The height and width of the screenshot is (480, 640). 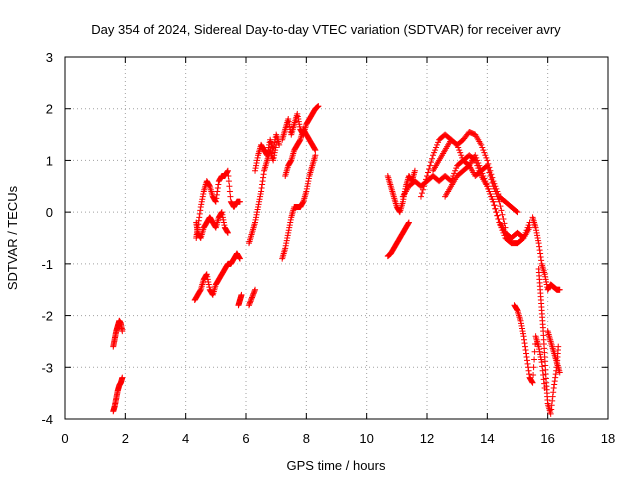 I want to click on series-arc-16-a, so click(x=546, y=253).